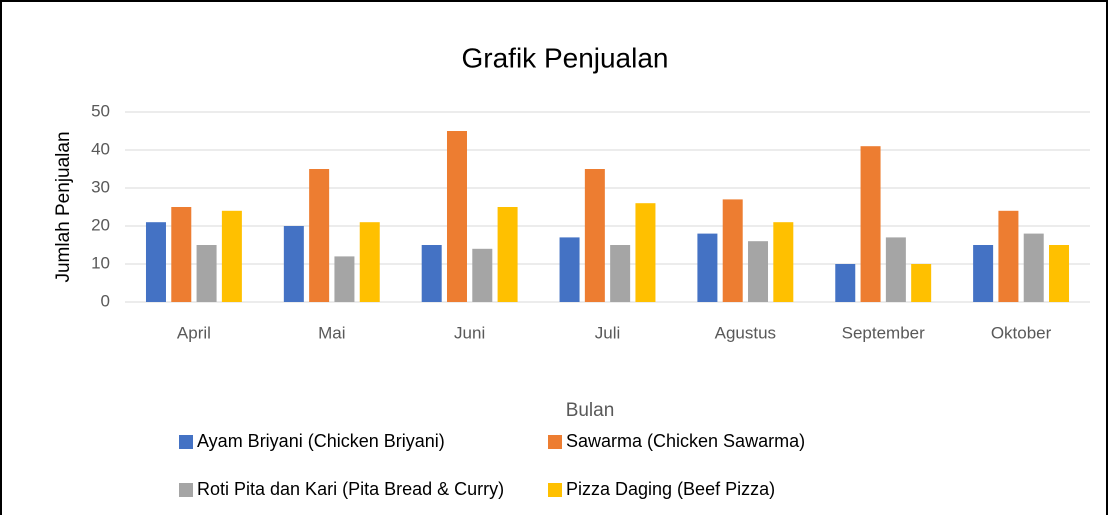  What do you see at coordinates (745, 332) in the screenshot?
I see `x-tick-label: Agustus` at bounding box center [745, 332].